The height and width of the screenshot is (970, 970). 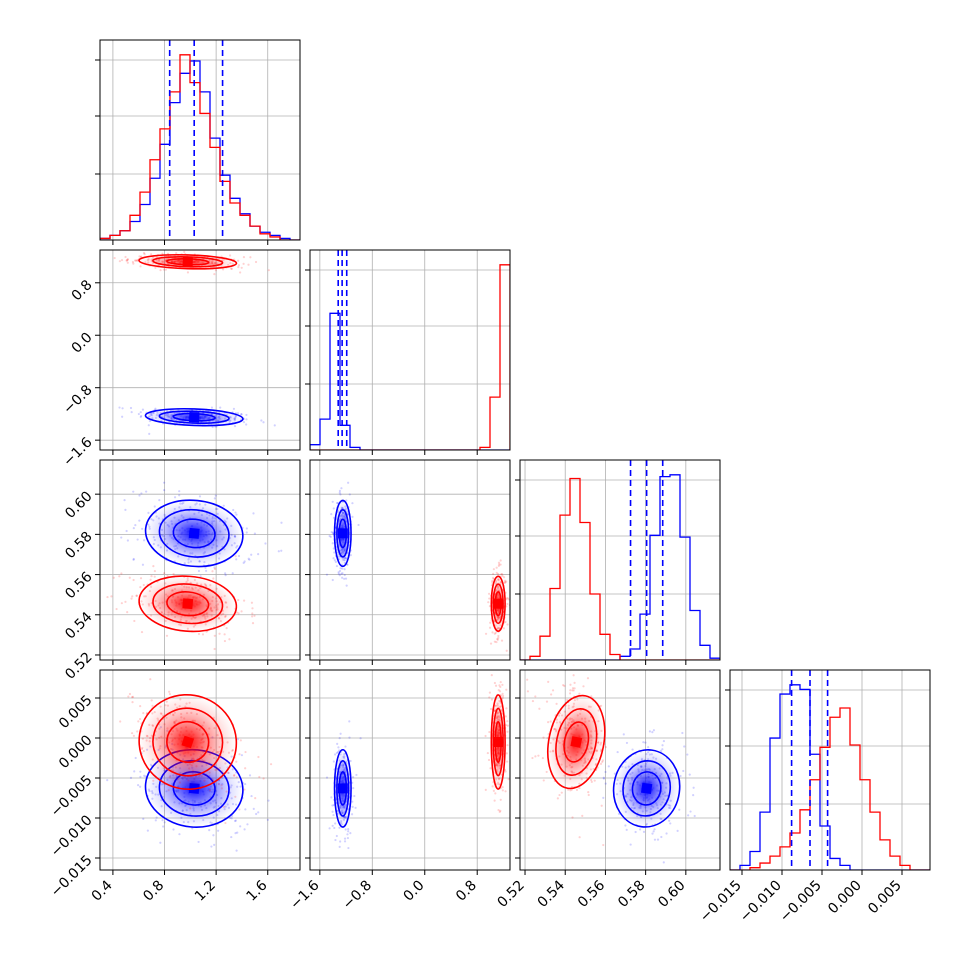 I want to click on x-tick-label: −1.6, so click(x=304, y=894).